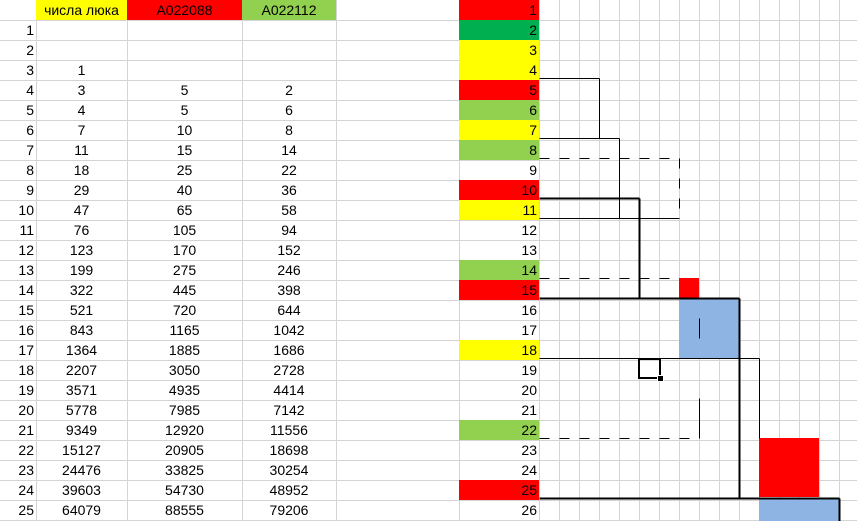  Describe the element at coordinates (289, 190) in the screenshot. I see `a022112-cell: 36` at that location.